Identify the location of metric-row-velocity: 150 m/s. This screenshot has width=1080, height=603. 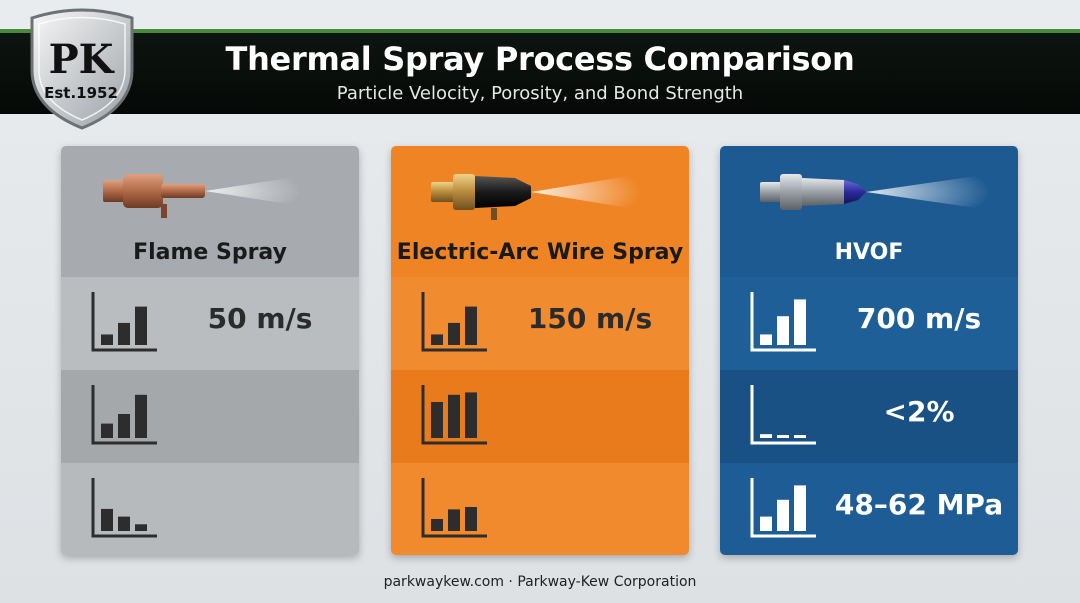
(540, 323).